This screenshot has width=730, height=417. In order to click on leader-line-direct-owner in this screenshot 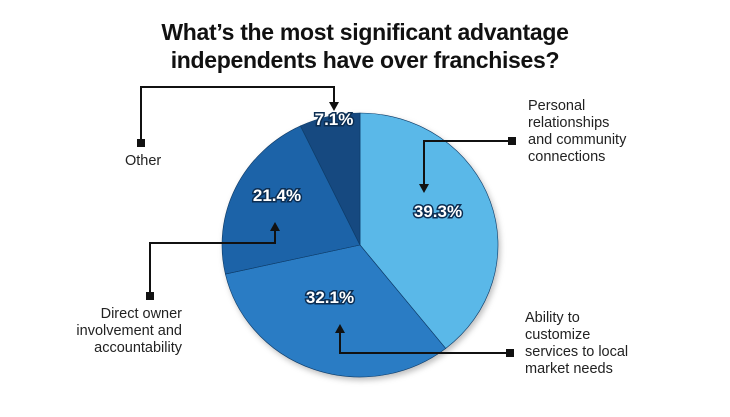, I will do `click(212, 261)`.